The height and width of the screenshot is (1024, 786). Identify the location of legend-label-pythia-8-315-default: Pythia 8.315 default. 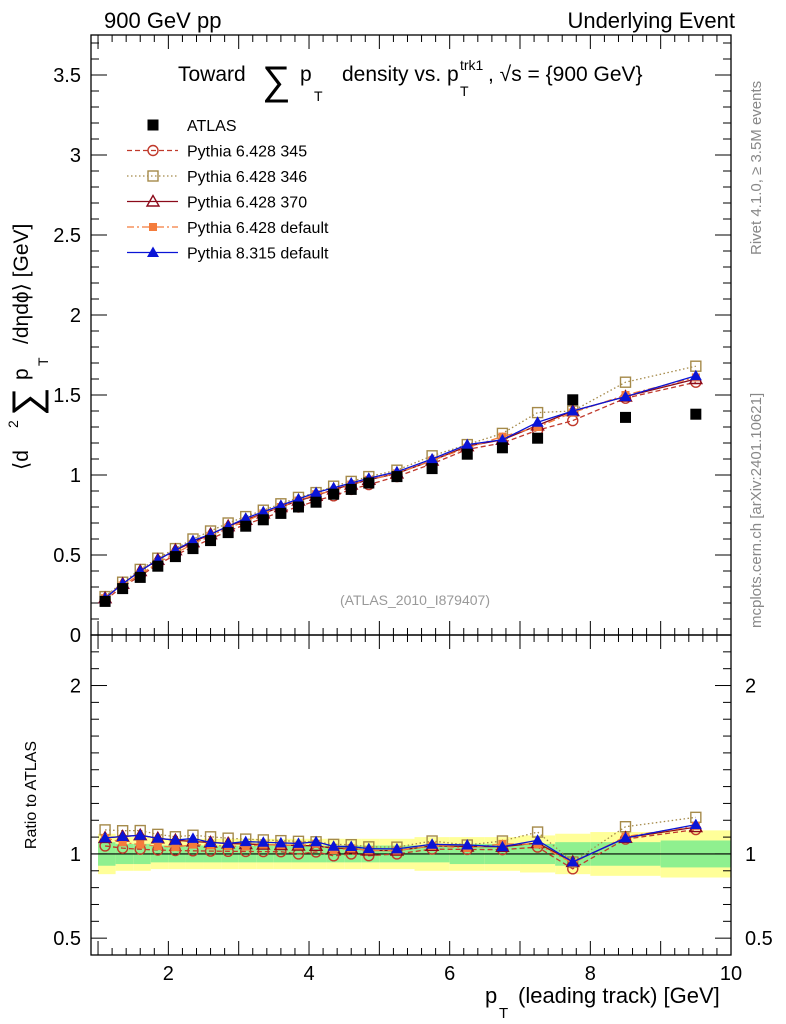
(258, 254).